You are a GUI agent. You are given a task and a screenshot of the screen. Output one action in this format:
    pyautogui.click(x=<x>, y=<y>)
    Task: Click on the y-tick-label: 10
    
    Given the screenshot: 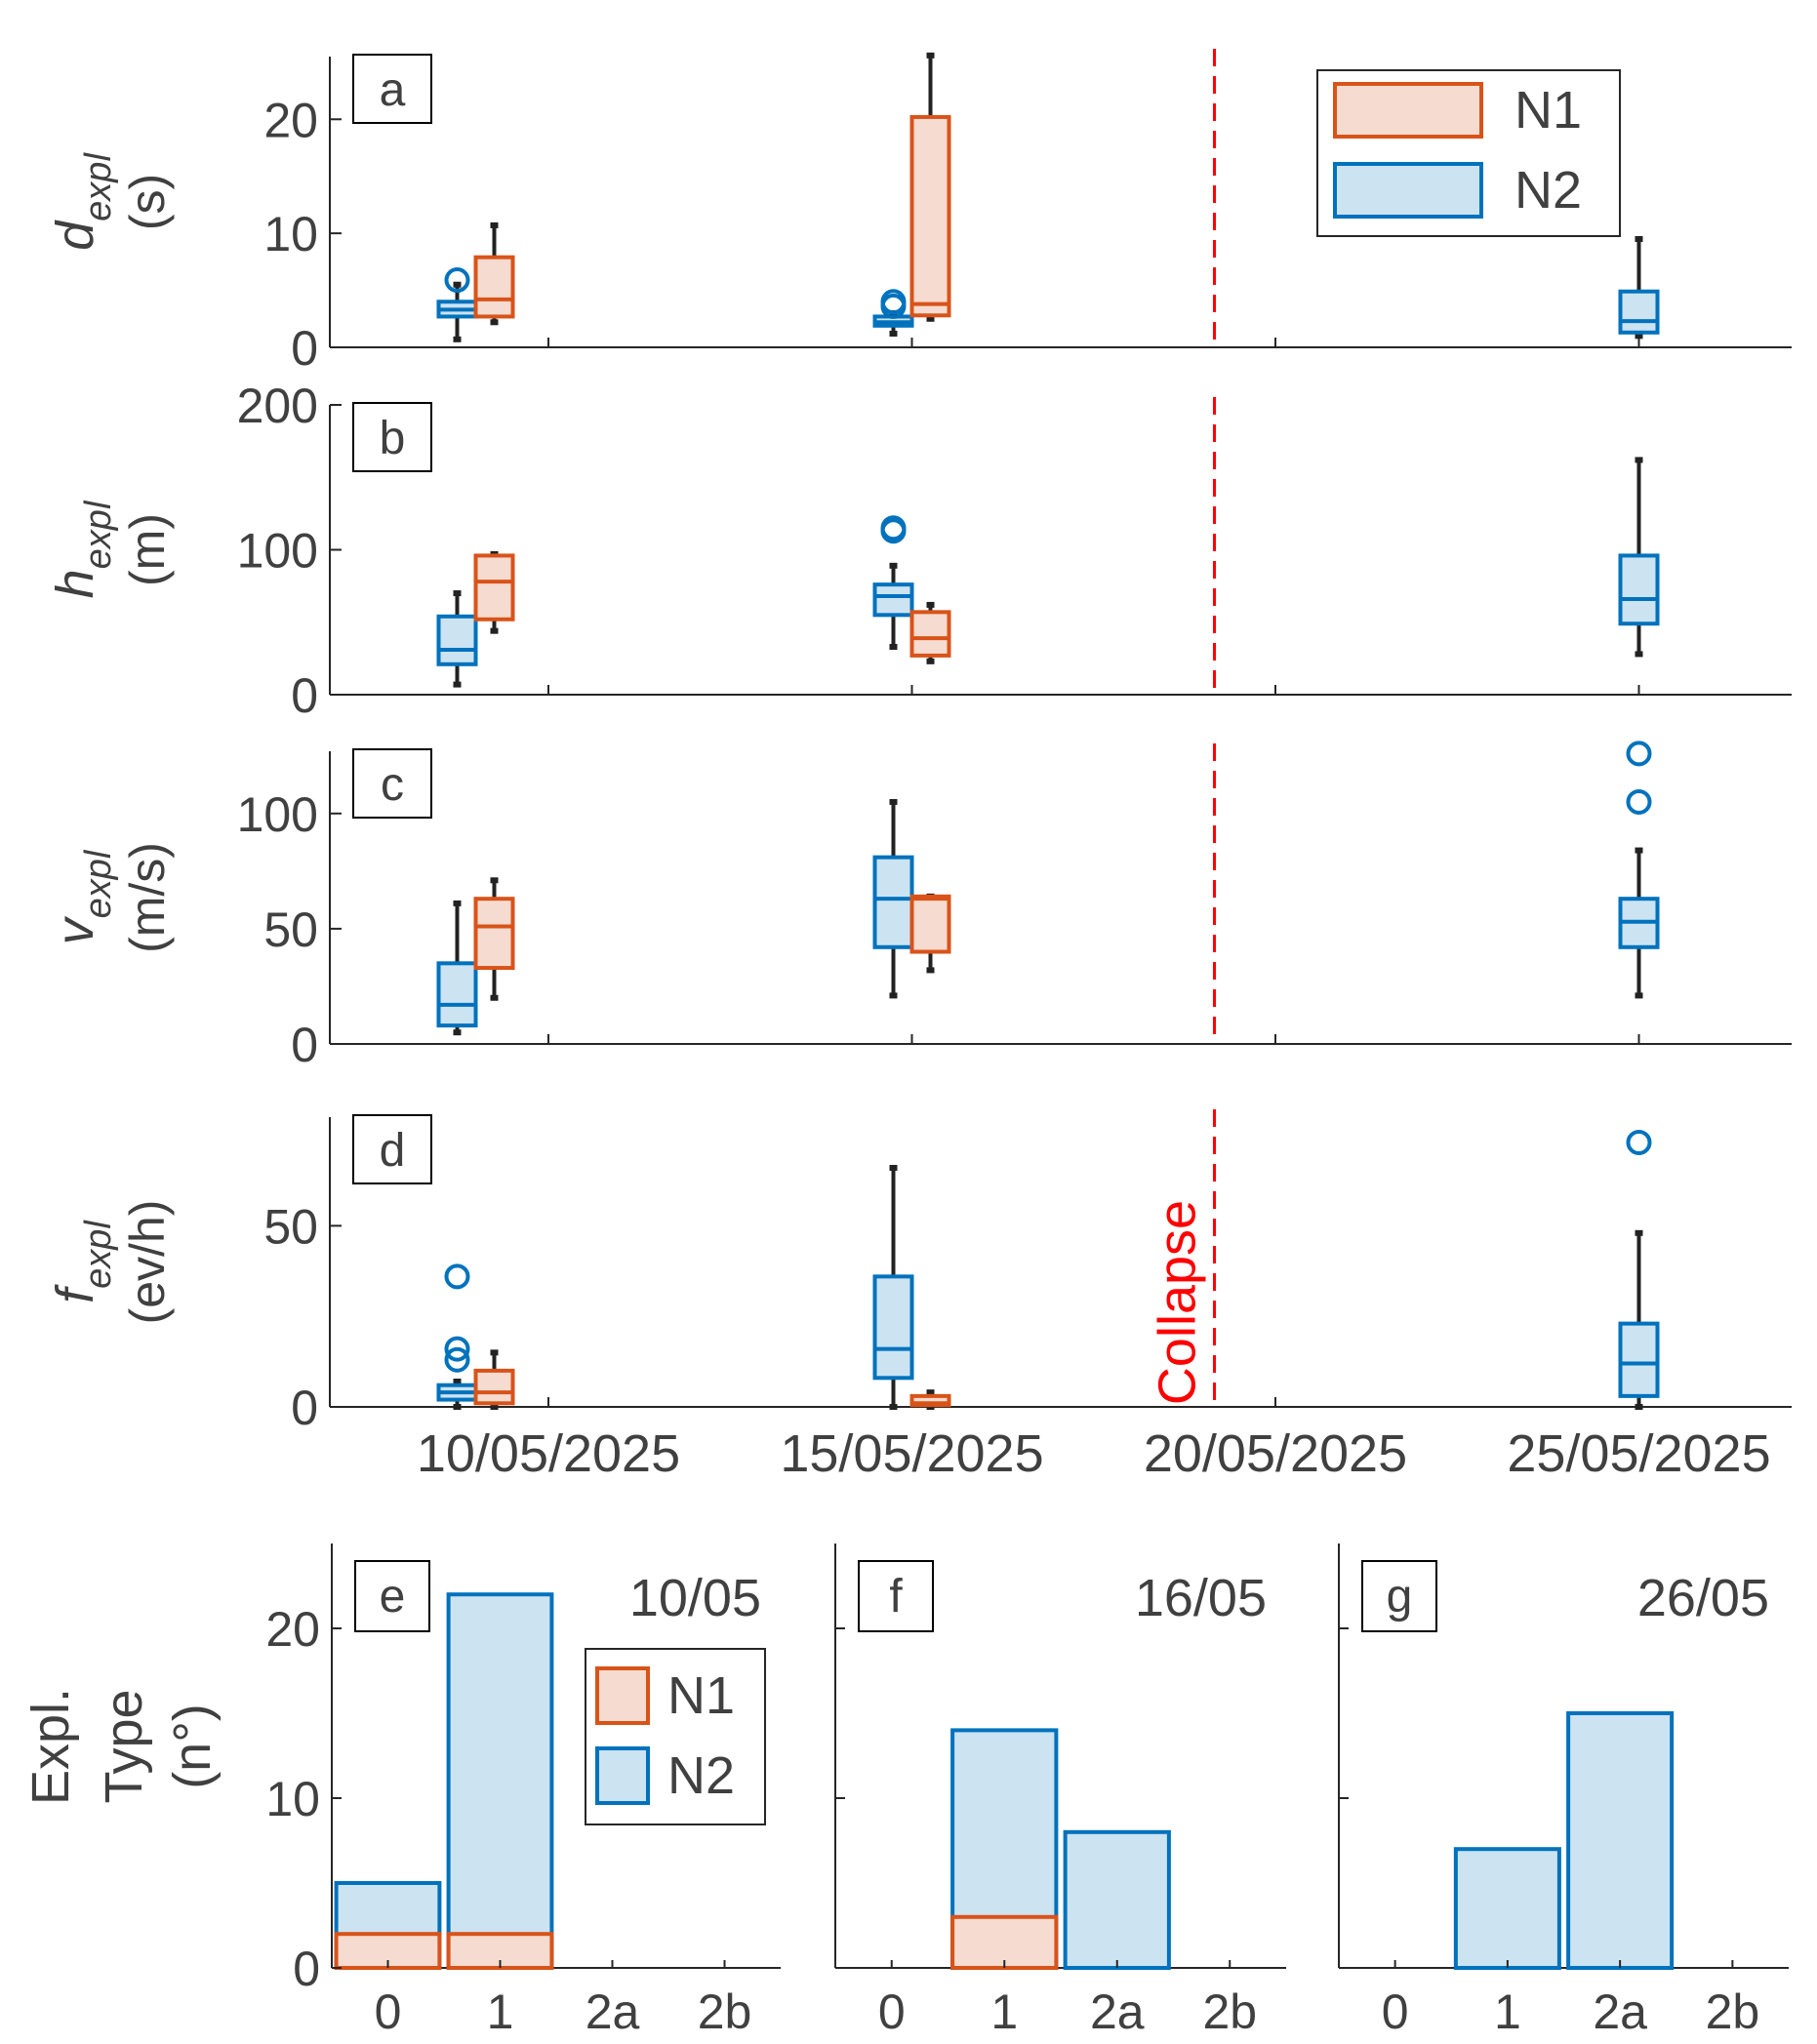 What is the action you would take?
    pyautogui.click(x=292, y=1799)
    